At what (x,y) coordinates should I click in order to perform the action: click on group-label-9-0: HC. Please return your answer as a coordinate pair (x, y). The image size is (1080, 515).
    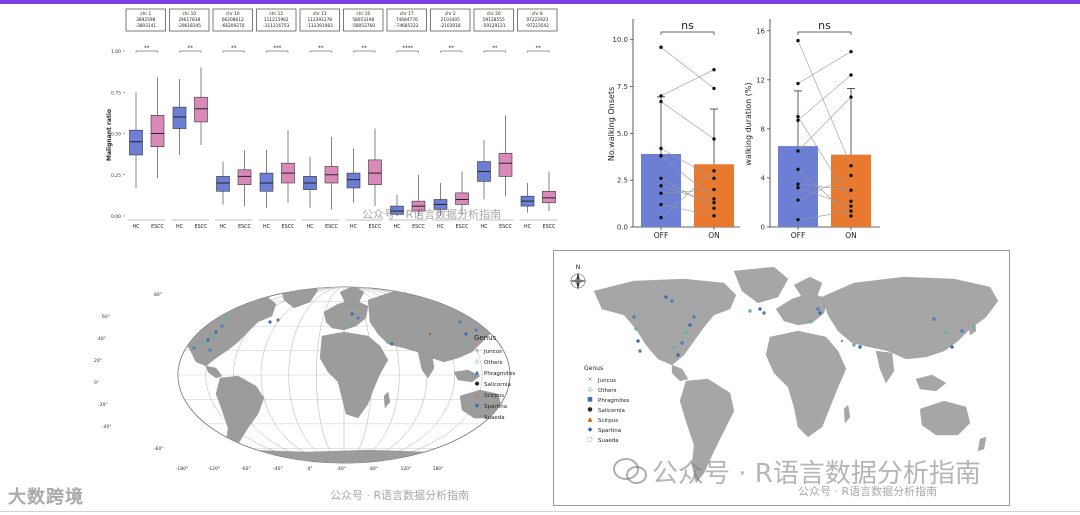
    Looking at the image, I should click on (528, 227).